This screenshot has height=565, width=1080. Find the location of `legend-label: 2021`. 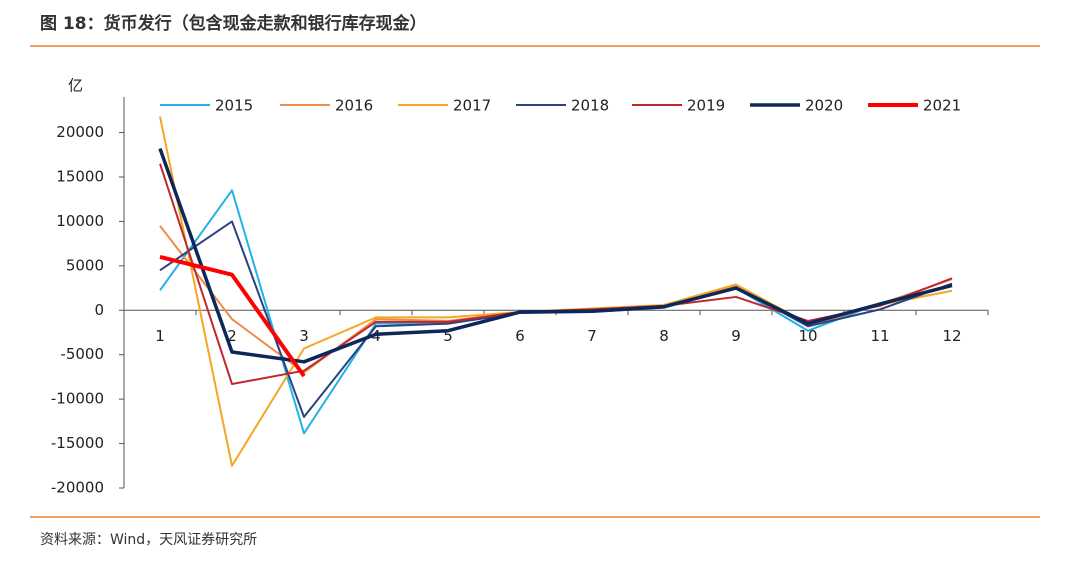

legend-label: 2021 is located at coordinates (942, 106).